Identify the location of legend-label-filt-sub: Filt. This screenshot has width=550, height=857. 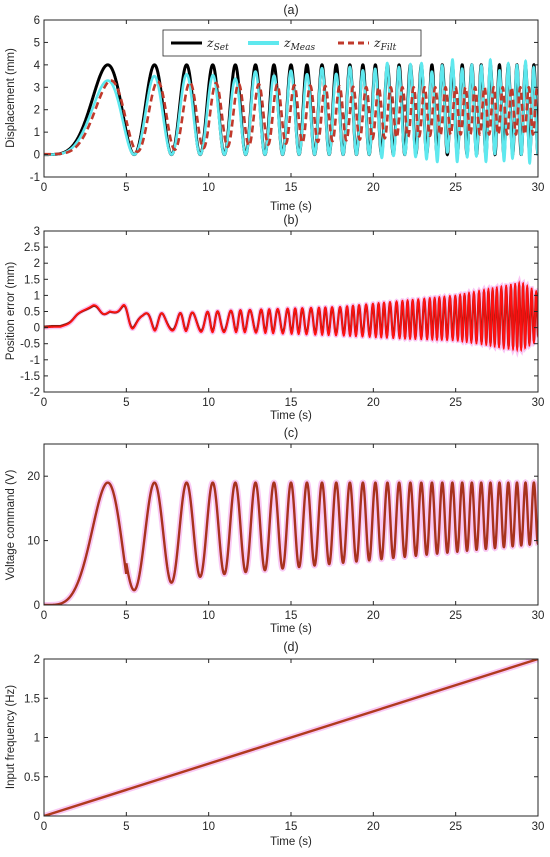
(388, 48).